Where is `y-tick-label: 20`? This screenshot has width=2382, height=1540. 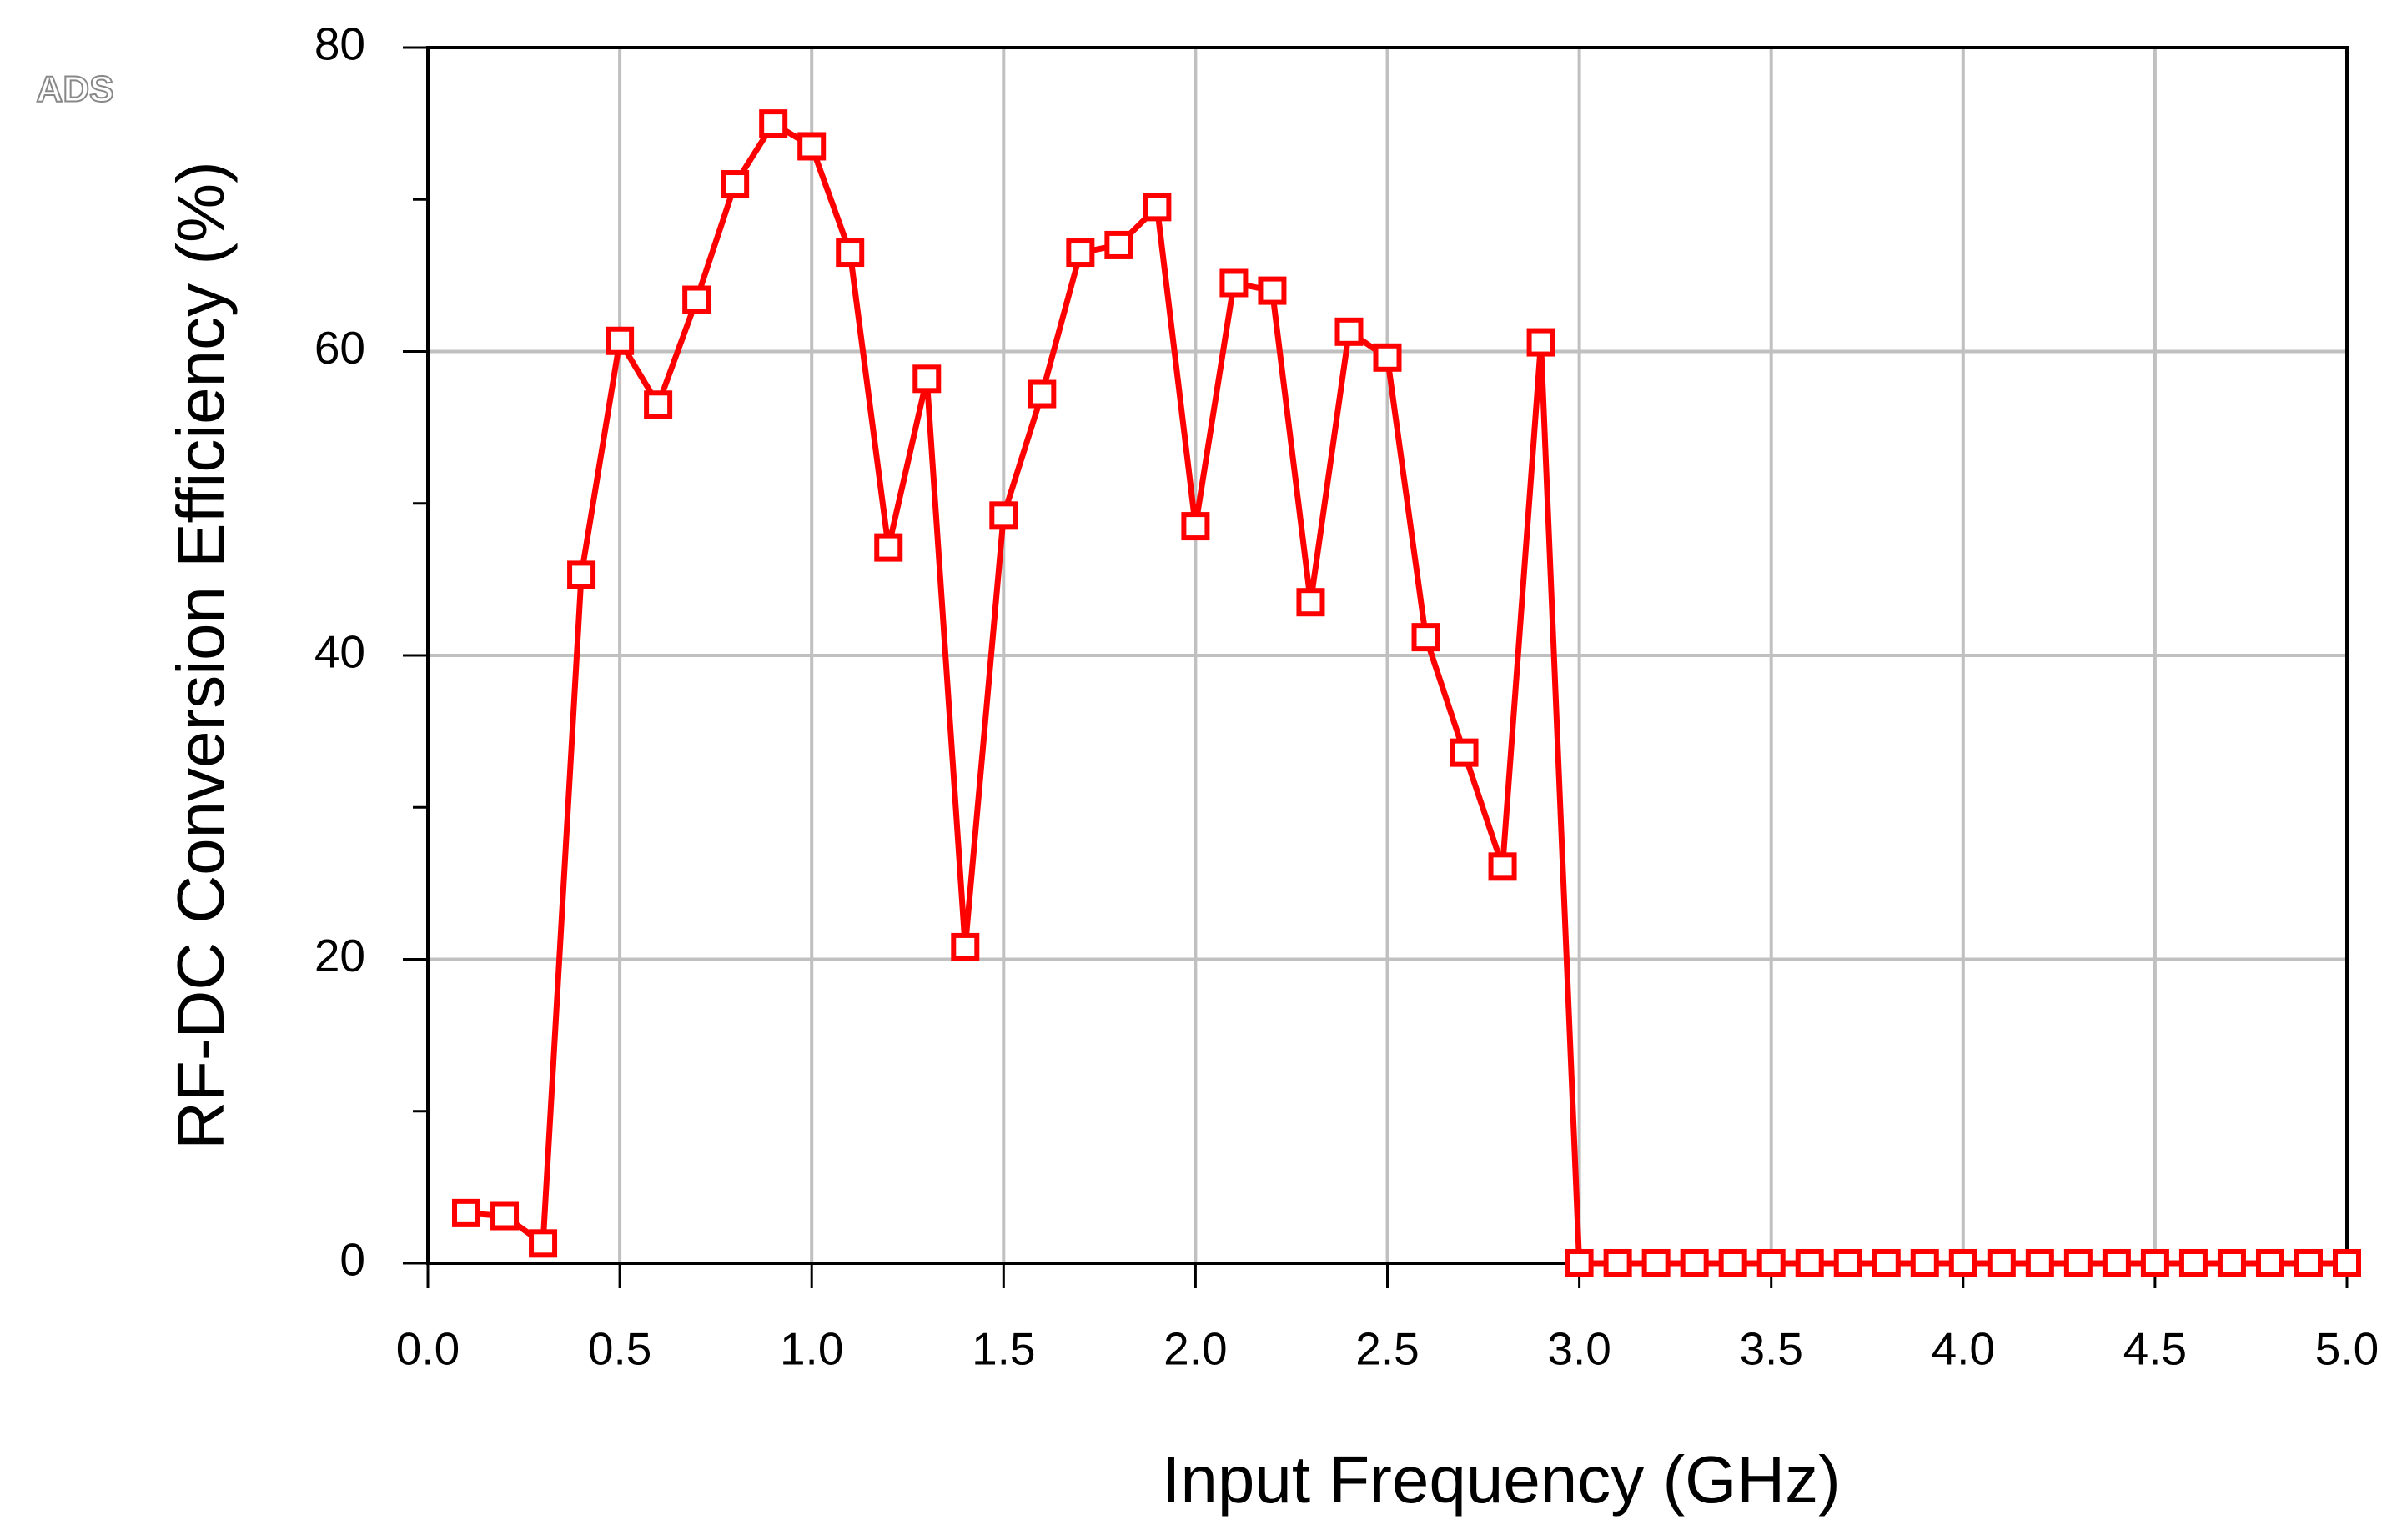
y-tick-label: 20 is located at coordinates (339, 956).